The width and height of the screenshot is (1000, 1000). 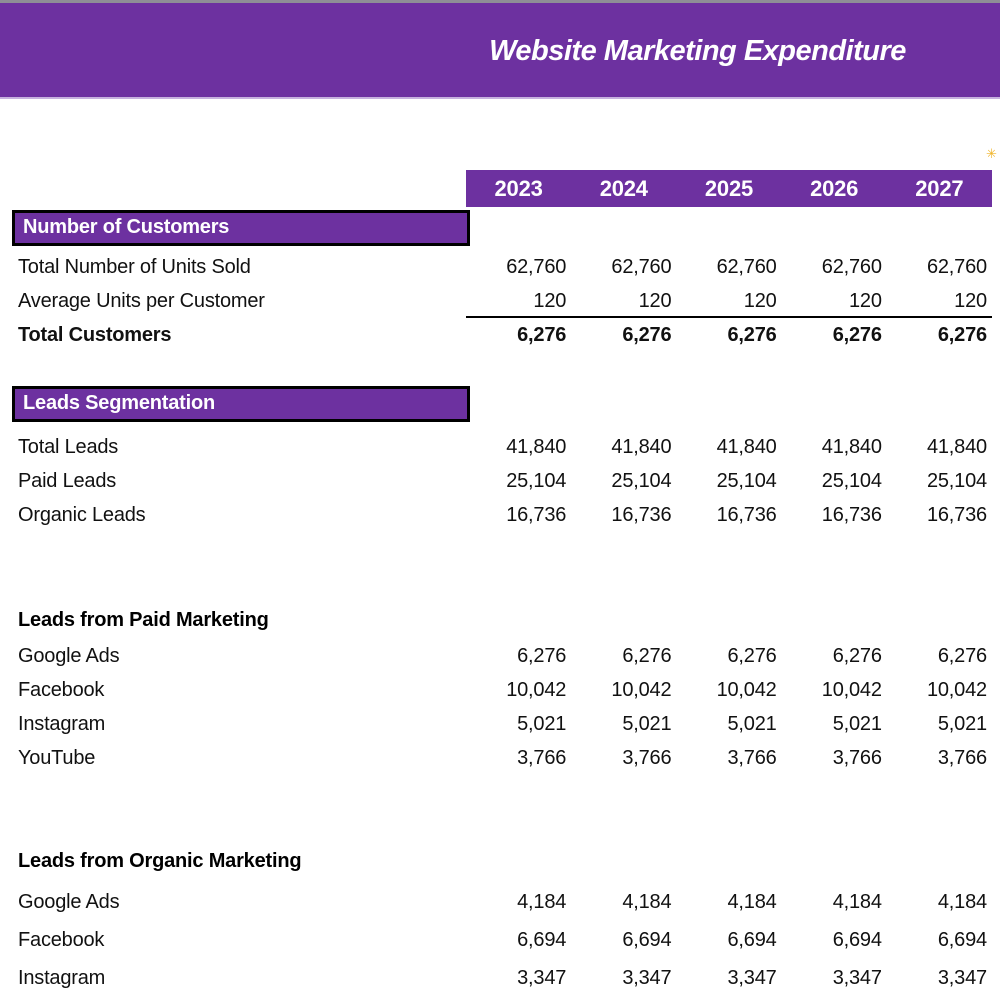 What do you see at coordinates (134, 267) in the screenshot?
I see `row-label: Total Number of Units Sold` at bounding box center [134, 267].